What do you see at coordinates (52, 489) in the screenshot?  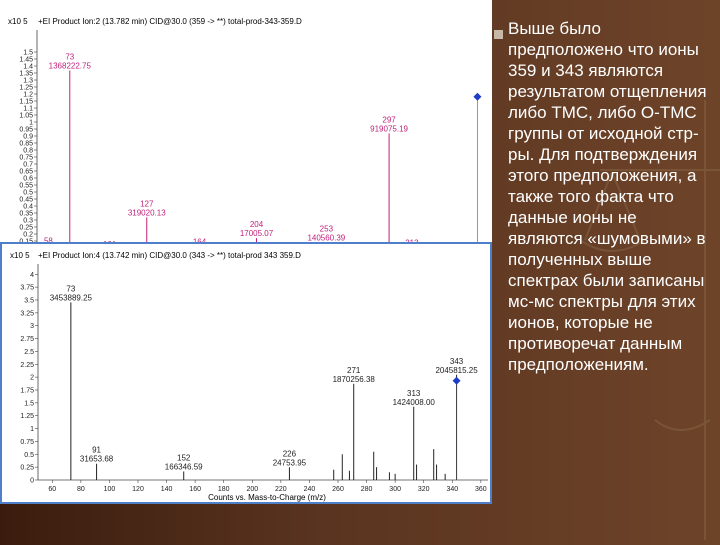 I see `x-tick-label: 60` at bounding box center [52, 489].